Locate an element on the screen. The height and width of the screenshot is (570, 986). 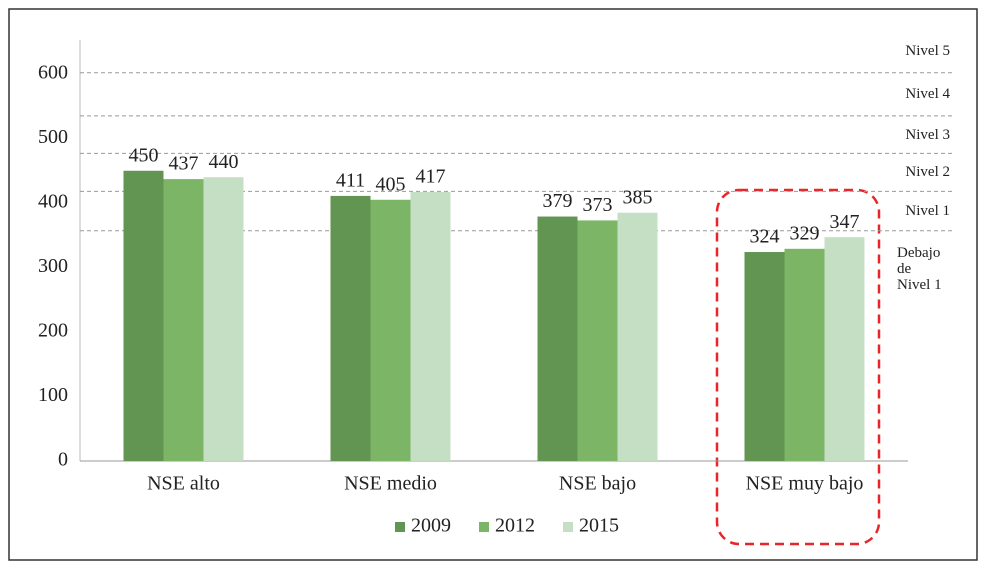
level-label: Debajo de Nivel 1 is located at coordinates (919, 268).